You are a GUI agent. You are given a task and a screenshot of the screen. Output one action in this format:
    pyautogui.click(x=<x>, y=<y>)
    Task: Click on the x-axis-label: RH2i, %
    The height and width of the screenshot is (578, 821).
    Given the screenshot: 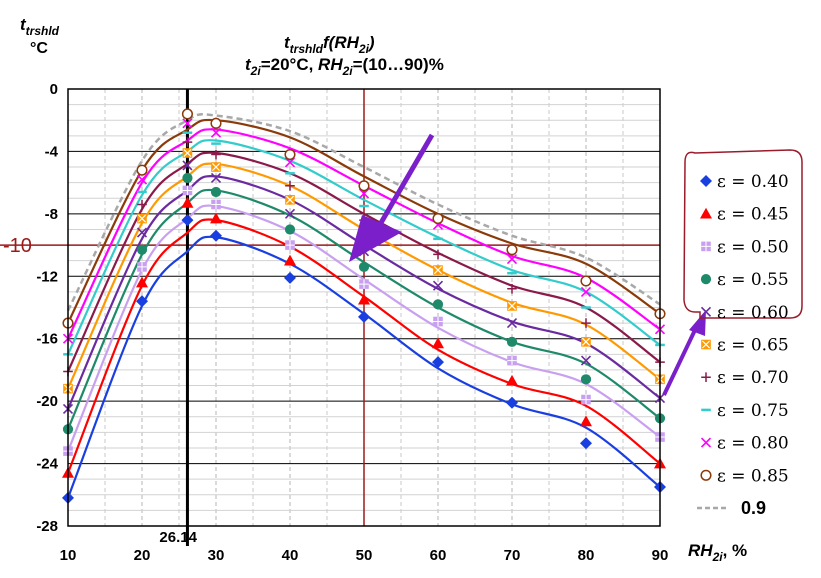 What is the action you would take?
    pyautogui.click(x=717, y=552)
    